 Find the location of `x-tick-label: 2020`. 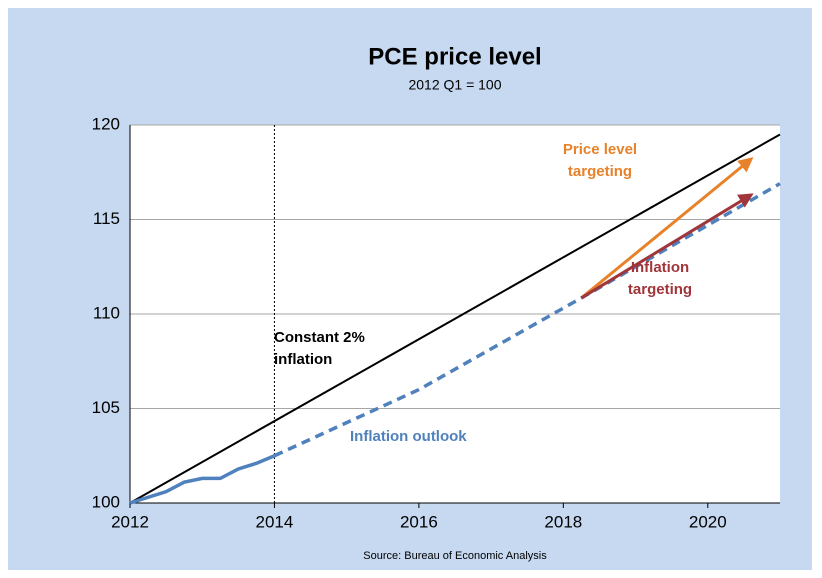

x-tick-label: 2020 is located at coordinates (708, 521).